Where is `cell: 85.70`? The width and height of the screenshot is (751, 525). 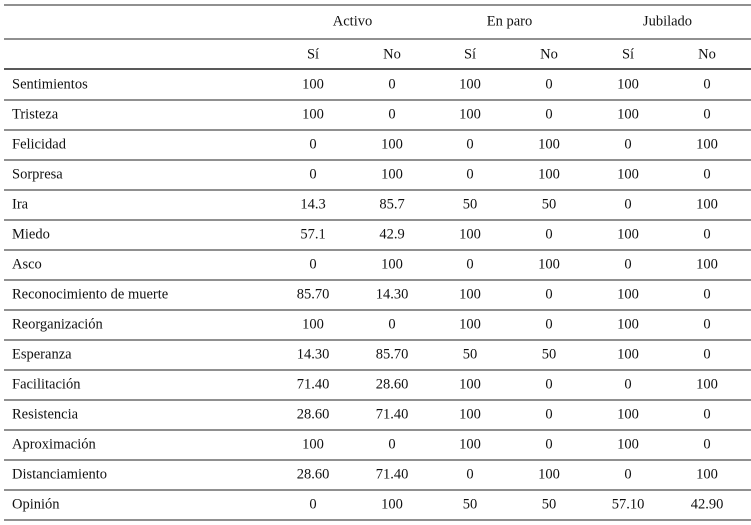
cell: 85.70 is located at coordinates (392, 354).